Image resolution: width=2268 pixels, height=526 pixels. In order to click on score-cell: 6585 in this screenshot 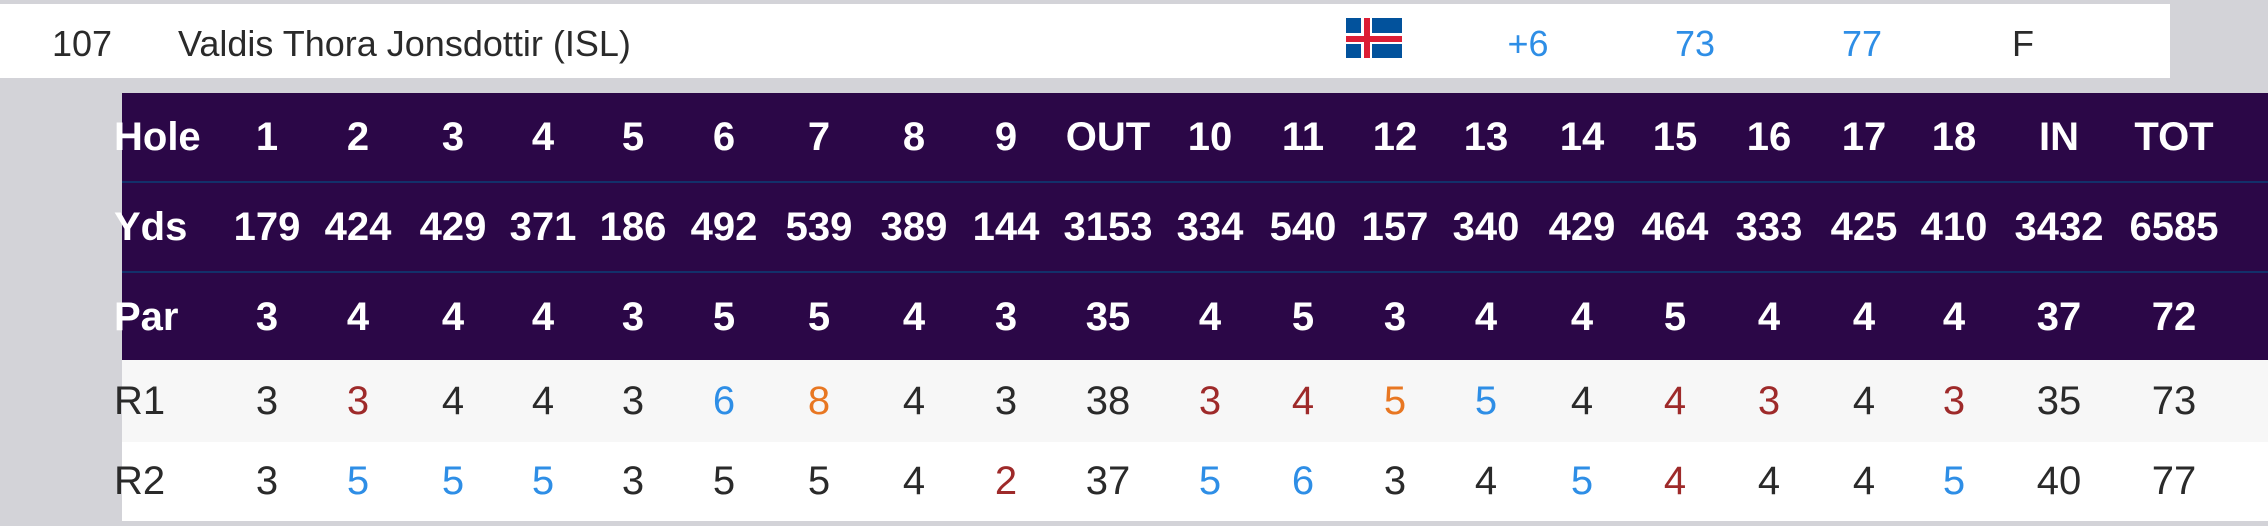, I will do `click(2174, 227)`.